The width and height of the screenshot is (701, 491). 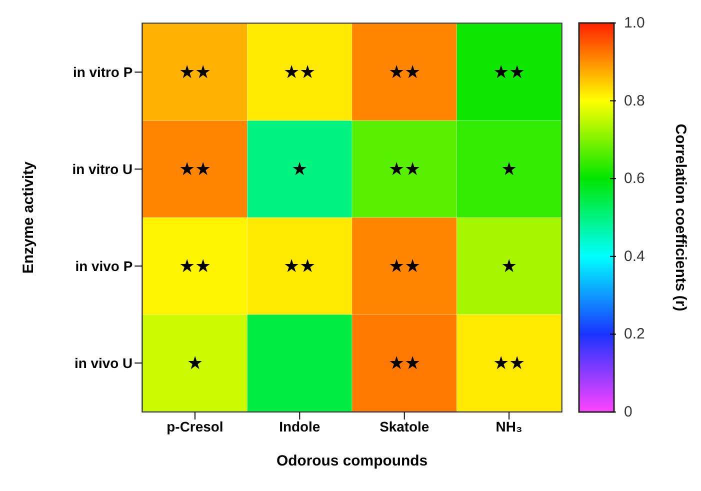 I want to click on x-tick-label: p-Cresol, so click(x=195, y=426).